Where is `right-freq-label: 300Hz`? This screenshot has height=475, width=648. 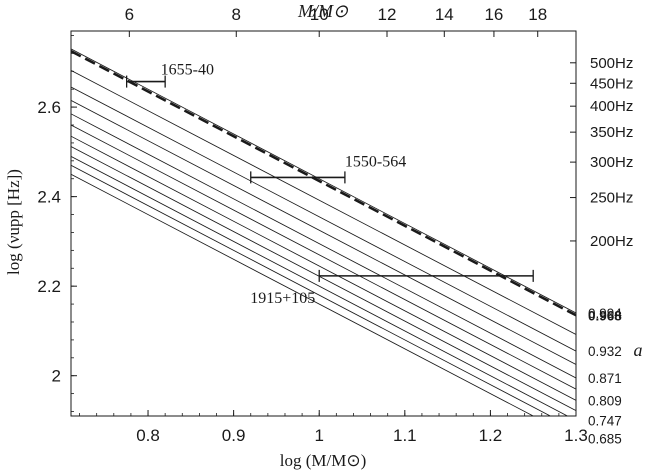
right-freq-label: 300Hz is located at coordinates (611, 162).